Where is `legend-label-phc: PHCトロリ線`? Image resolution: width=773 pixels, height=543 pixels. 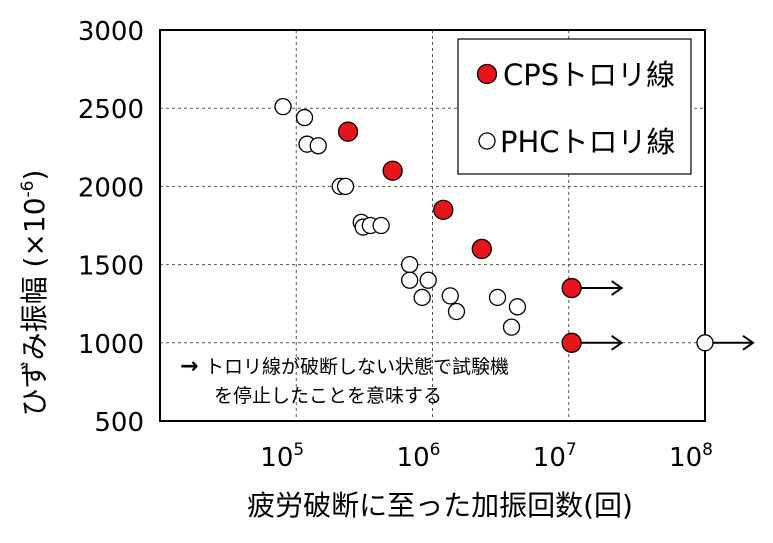
legend-label-phc: PHCトロリ線 is located at coordinates (588, 142).